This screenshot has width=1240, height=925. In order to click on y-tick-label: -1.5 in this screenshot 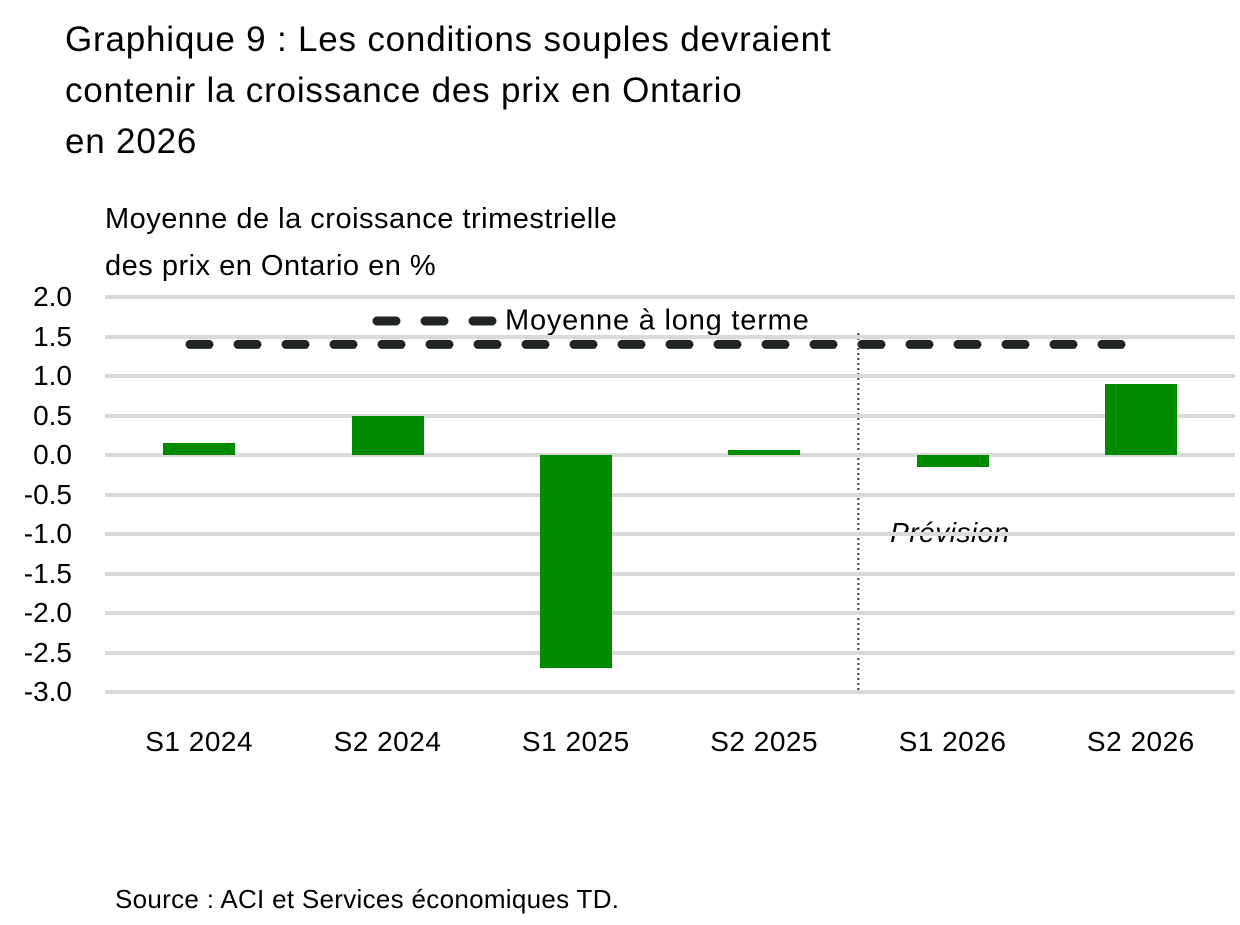, I will do `click(47, 573)`.